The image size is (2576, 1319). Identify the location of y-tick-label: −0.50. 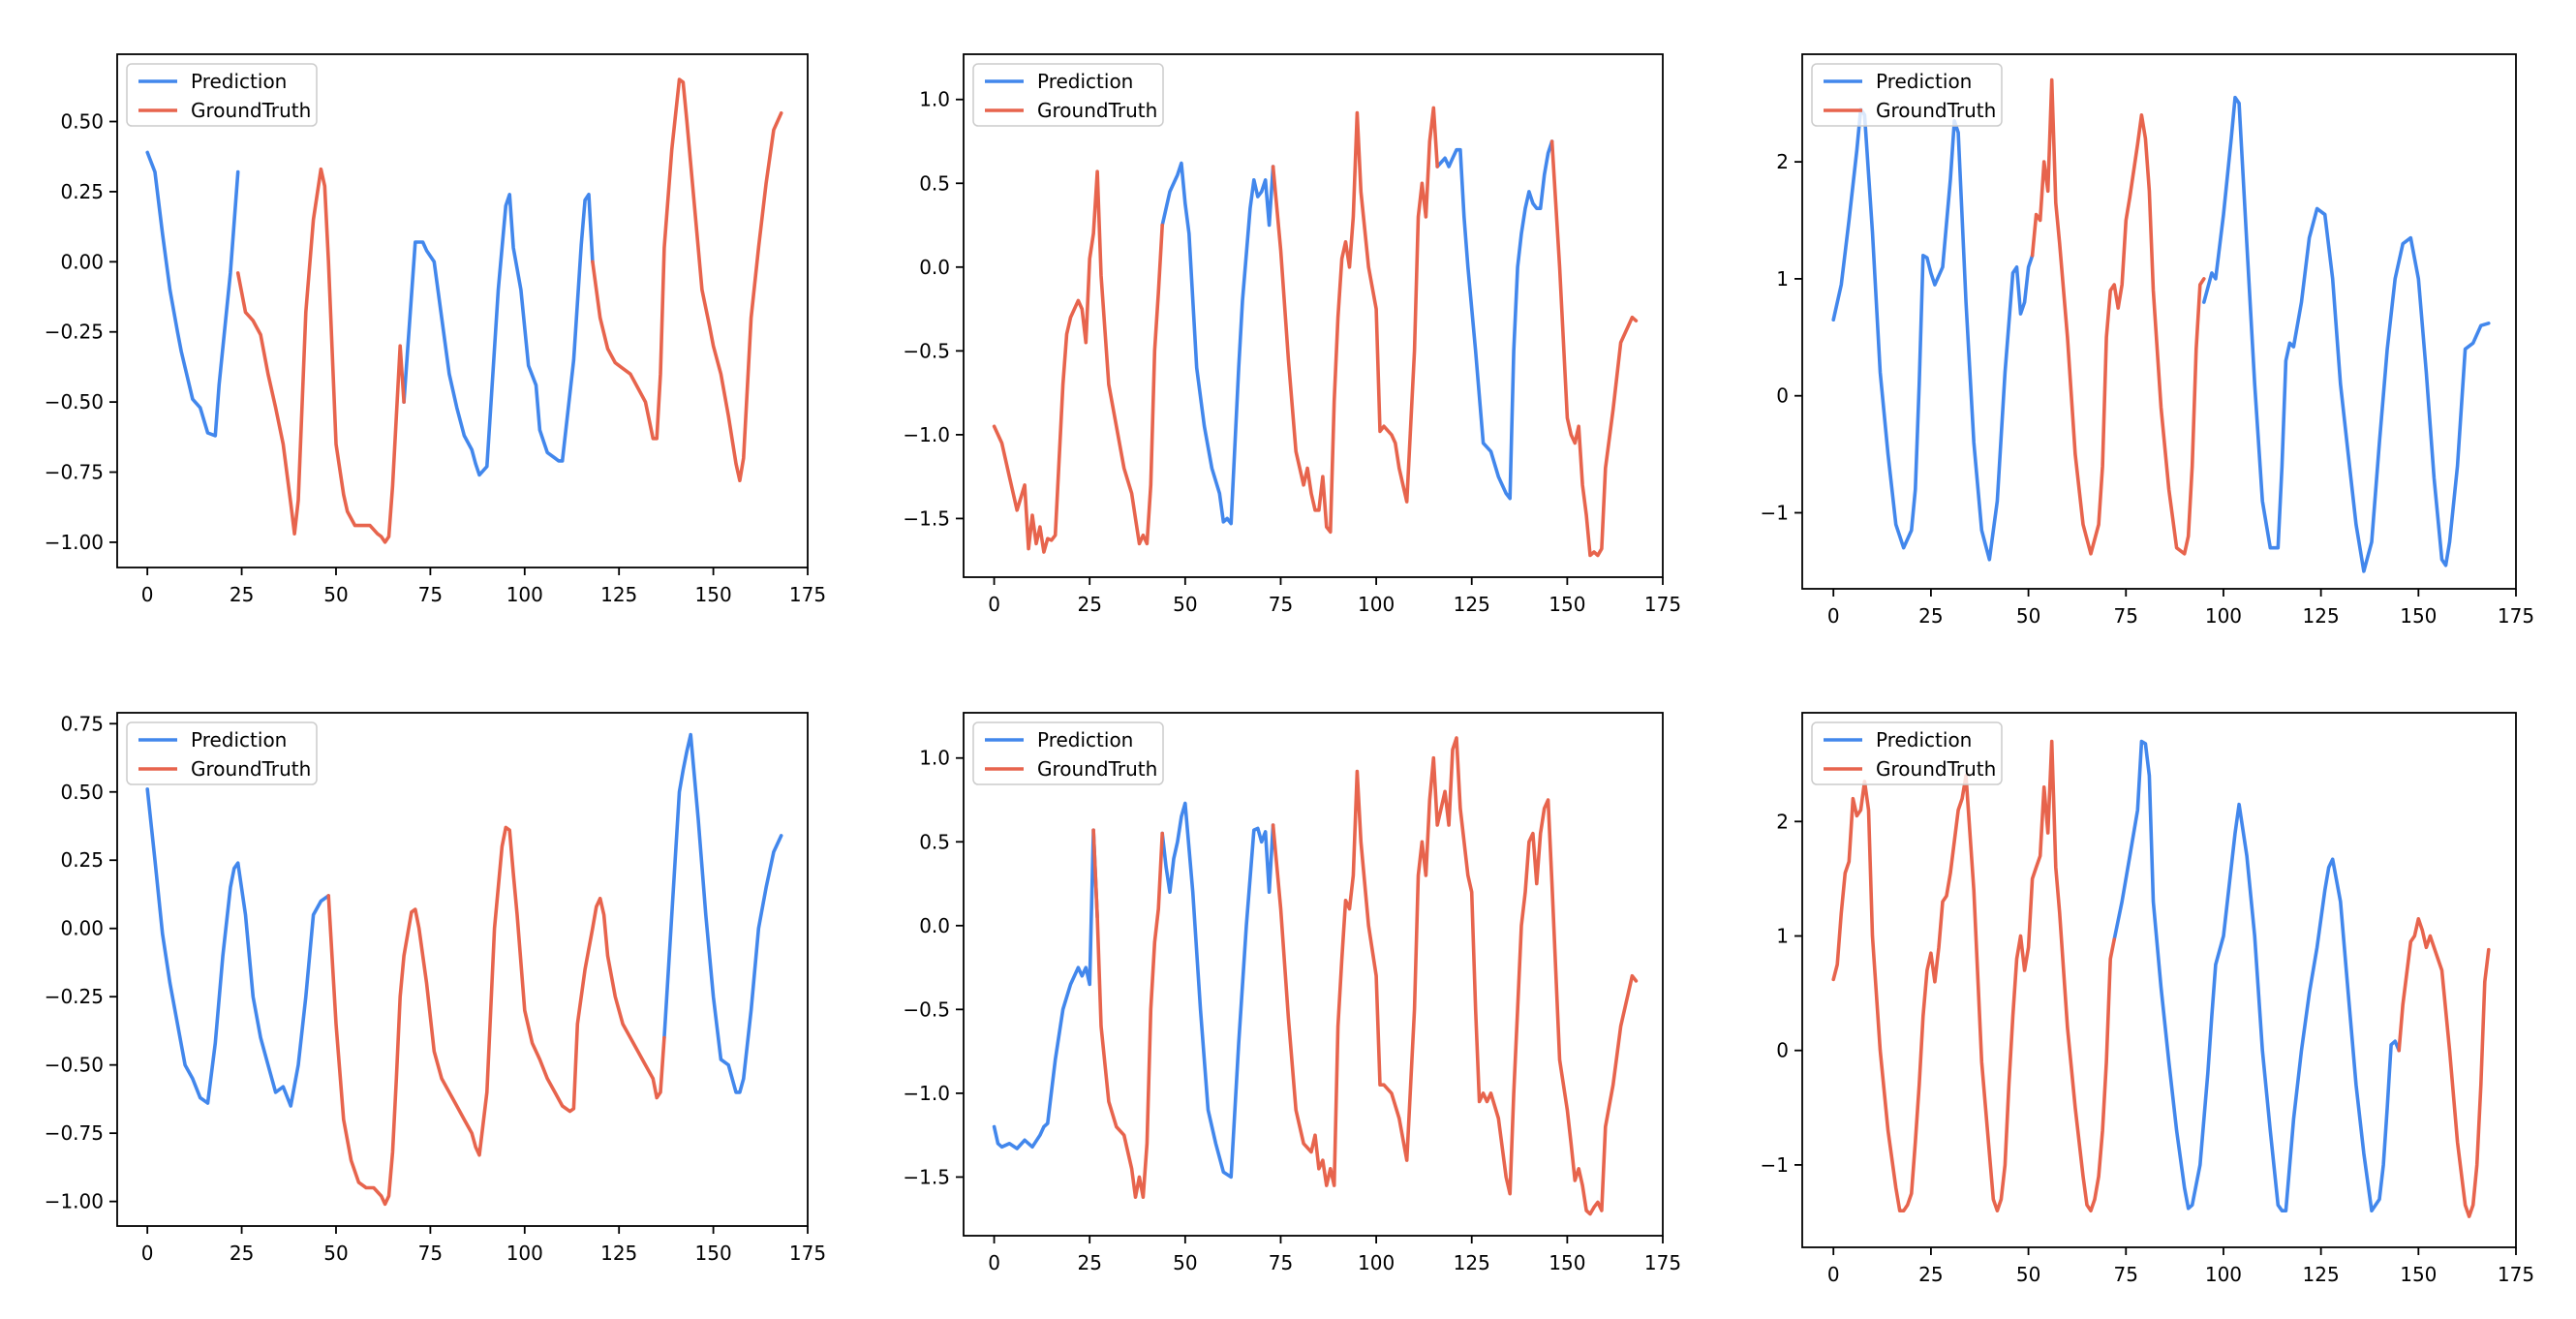
(74, 402).